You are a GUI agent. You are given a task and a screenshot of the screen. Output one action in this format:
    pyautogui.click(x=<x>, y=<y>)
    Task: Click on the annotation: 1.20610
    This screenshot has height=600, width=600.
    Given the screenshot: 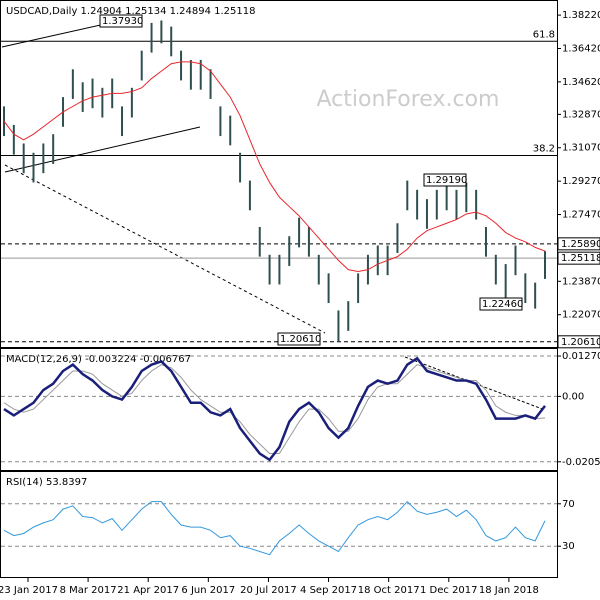 What is the action you would take?
    pyautogui.click(x=300, y=339)
    